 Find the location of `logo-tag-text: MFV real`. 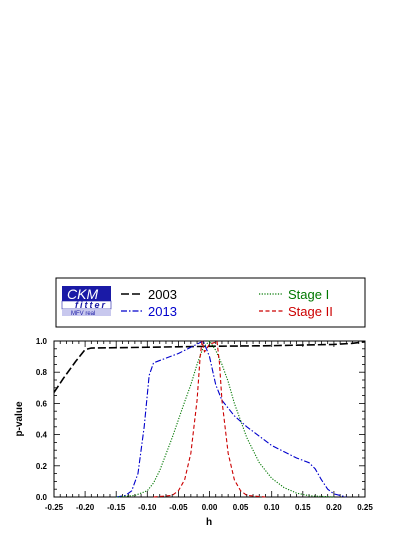

logo-tag-text: MFV real is located at coordinates (83, 314).